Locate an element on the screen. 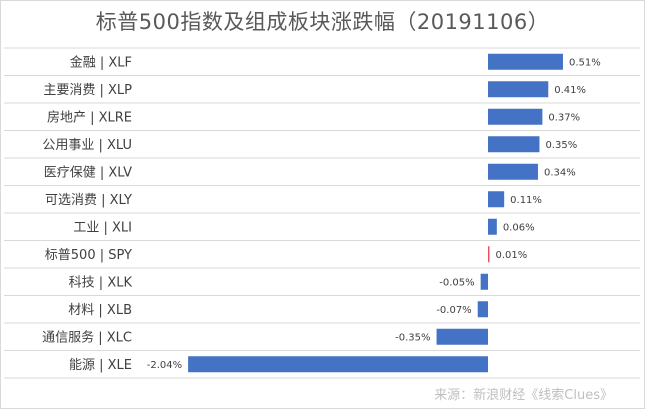  category-label: 材料 | XLB is located at coordinates (100, 310).